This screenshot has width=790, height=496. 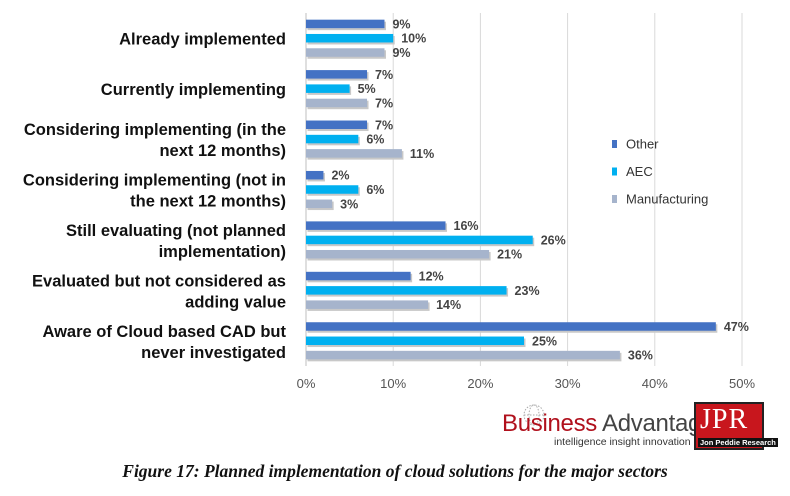 What do you see at coordinates (622, 442) in the screenshot?
I see `logo-tagline: intelligence insight innovation` at bounding box center [622, 442].